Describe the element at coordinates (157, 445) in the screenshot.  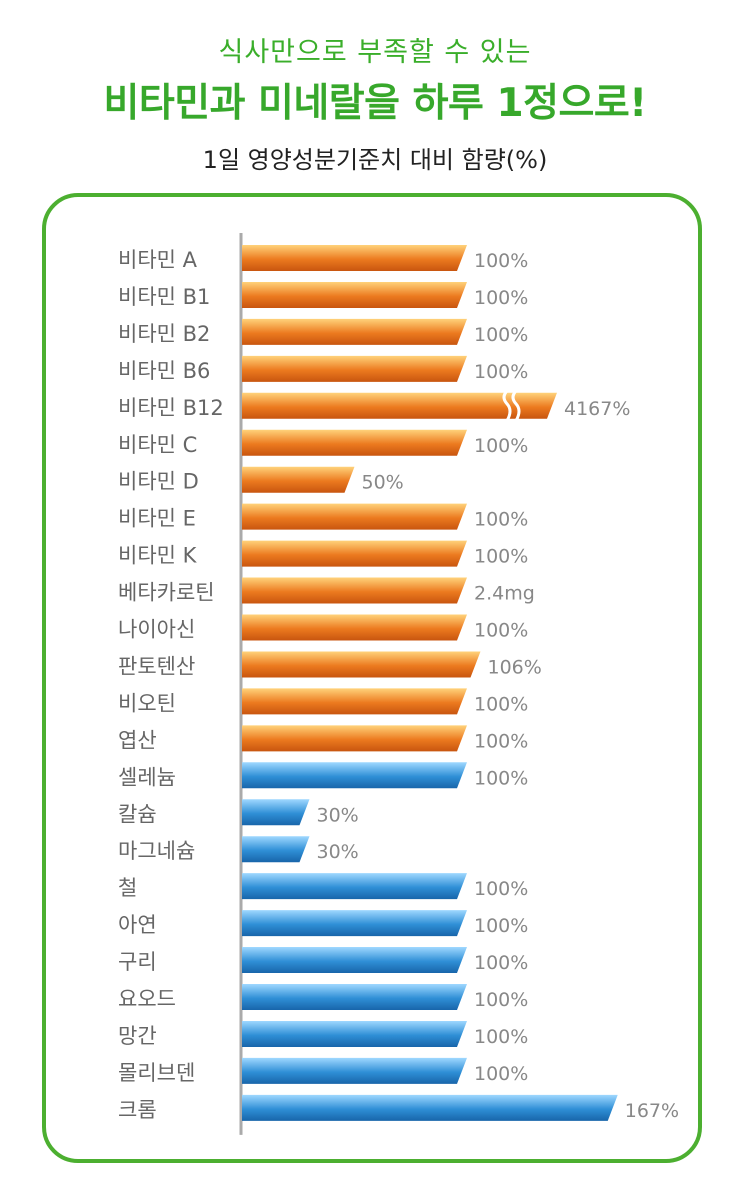
I see `category-label: 비타민 C` at that location.